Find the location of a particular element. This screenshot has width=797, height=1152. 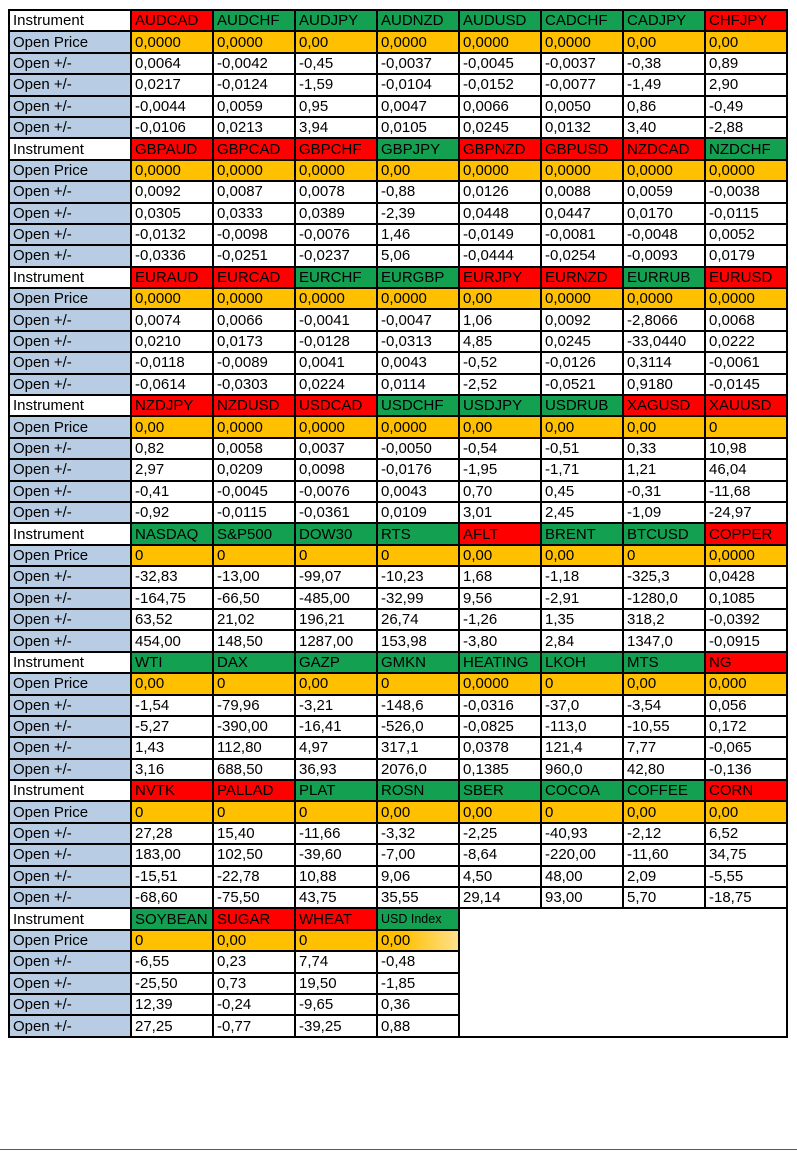

open-change-cell: 0,172 is located at coordinates (746, 726).